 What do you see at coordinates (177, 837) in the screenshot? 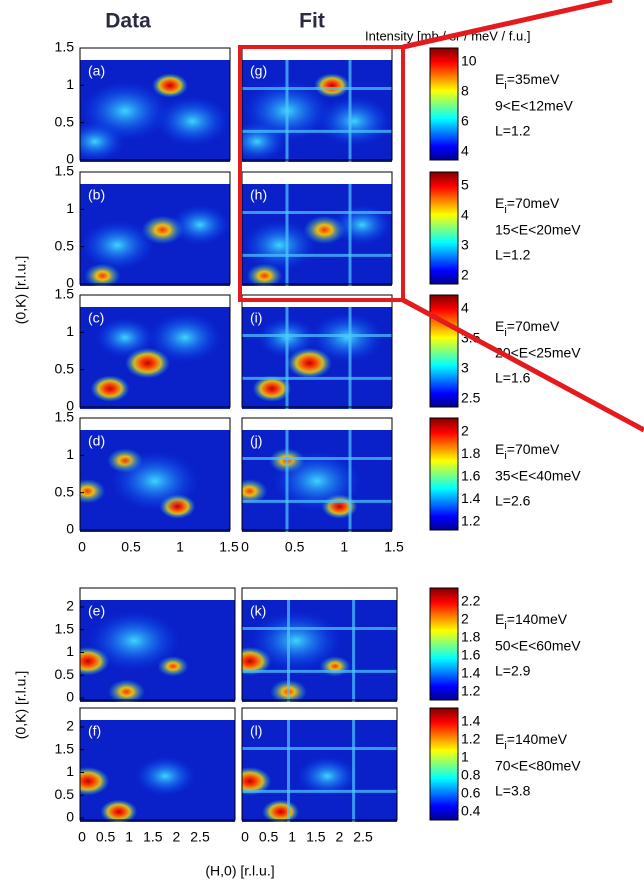
I see `x-tick-label: 2` at bounding box center [177, 837].